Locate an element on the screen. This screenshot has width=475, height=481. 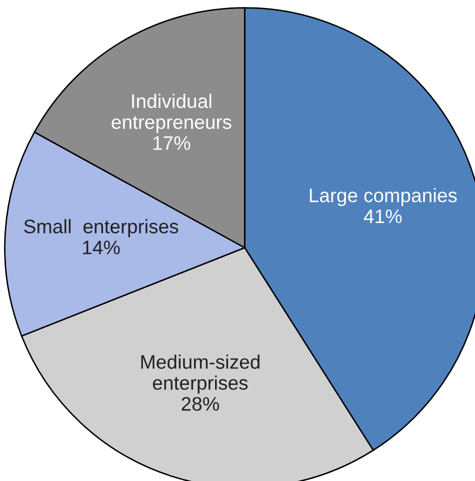
slice-label: Large companies is located at coordinates (383, 197).